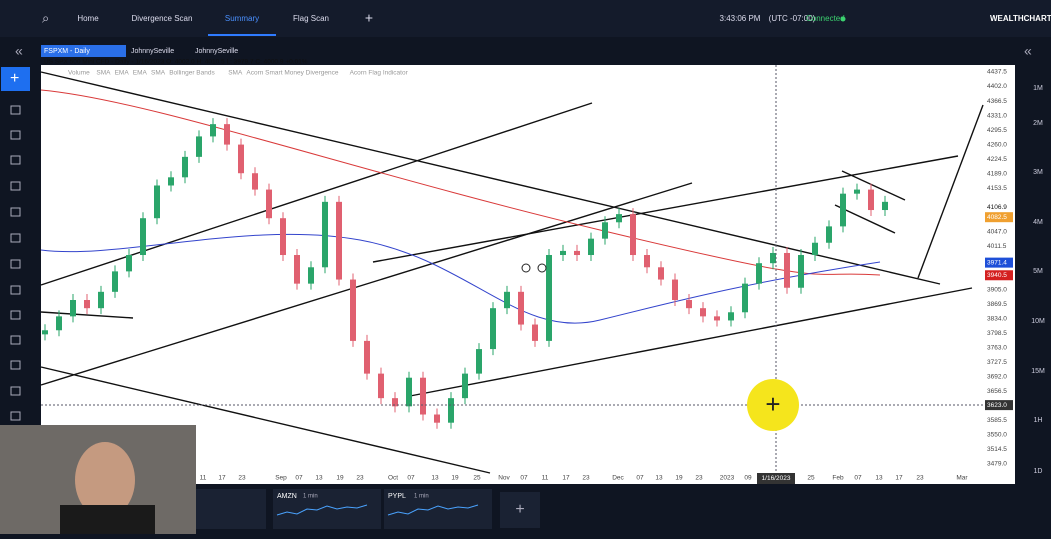  Describe the element at coordinates (997, 188) in the screenshot. I see `price-label: 4153.5` at that location.